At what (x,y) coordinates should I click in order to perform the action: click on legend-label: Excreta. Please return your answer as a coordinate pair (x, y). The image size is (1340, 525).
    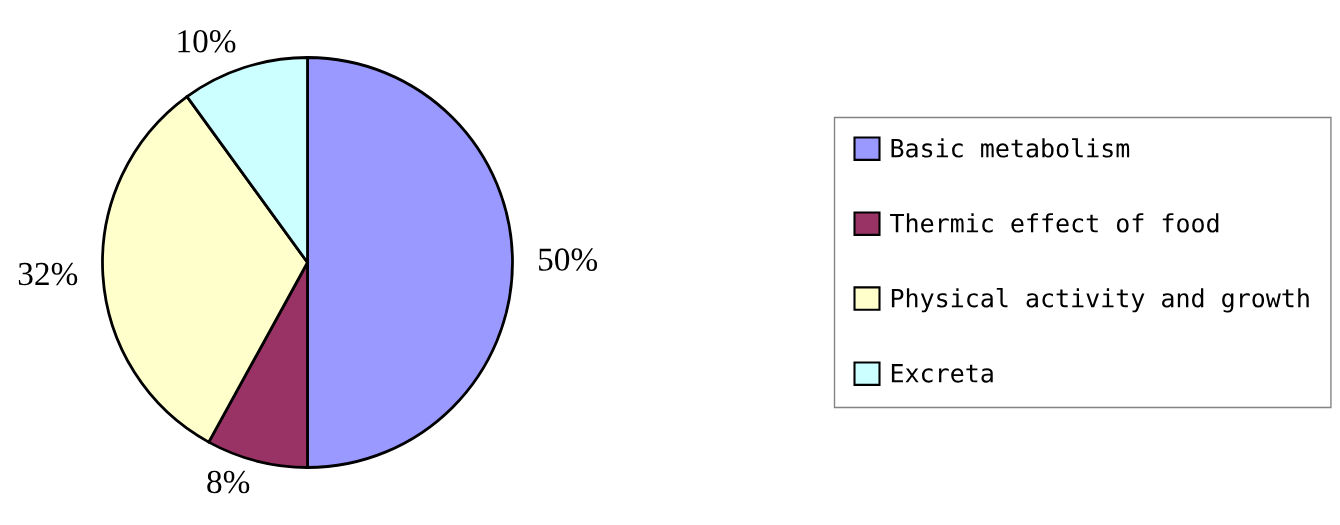
    Looking at the image, I should click on (942, 373).